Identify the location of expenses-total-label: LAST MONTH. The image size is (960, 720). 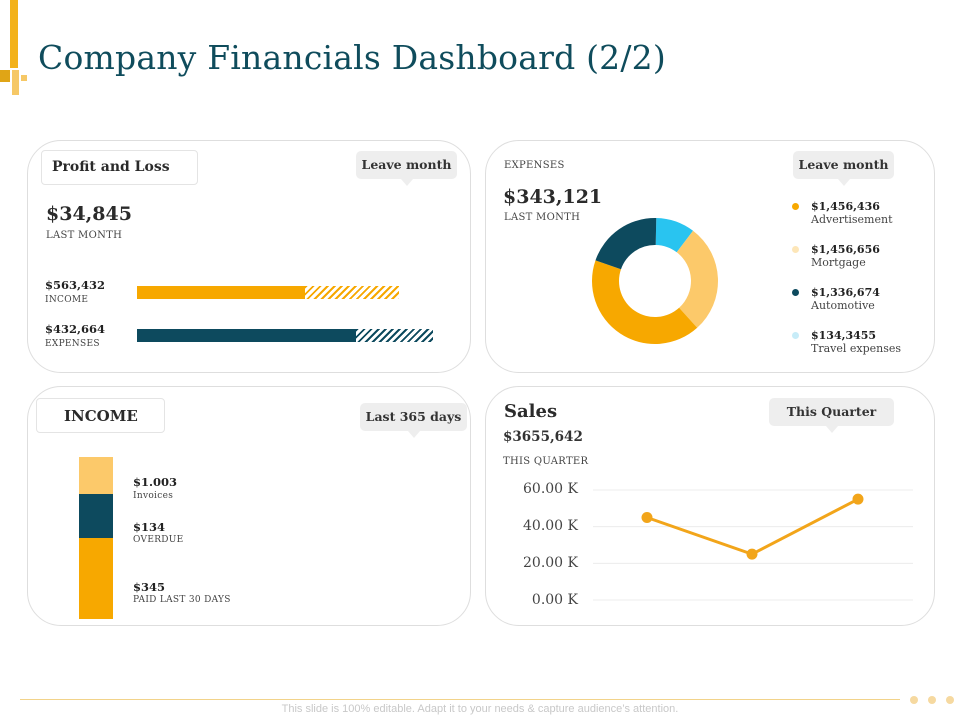
(542, 217).